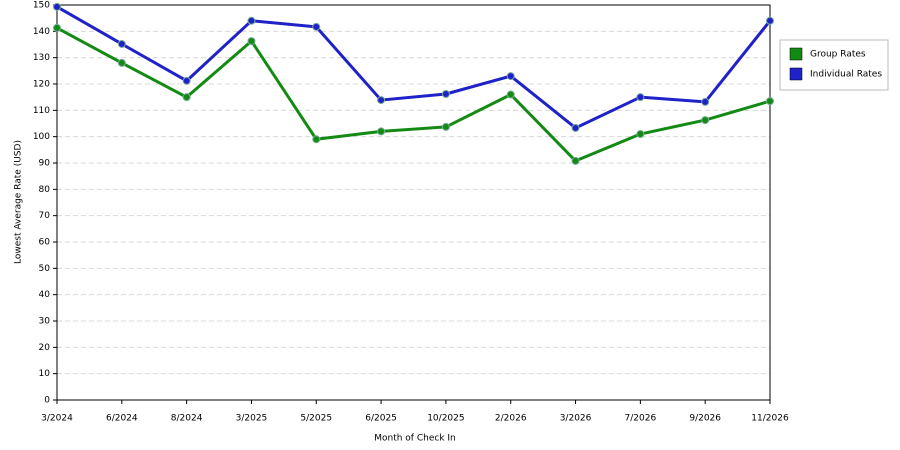  Describe the element at coordinates (511, 419) in the screenshot. I see `x-tick-label: 2/2026` at that location.